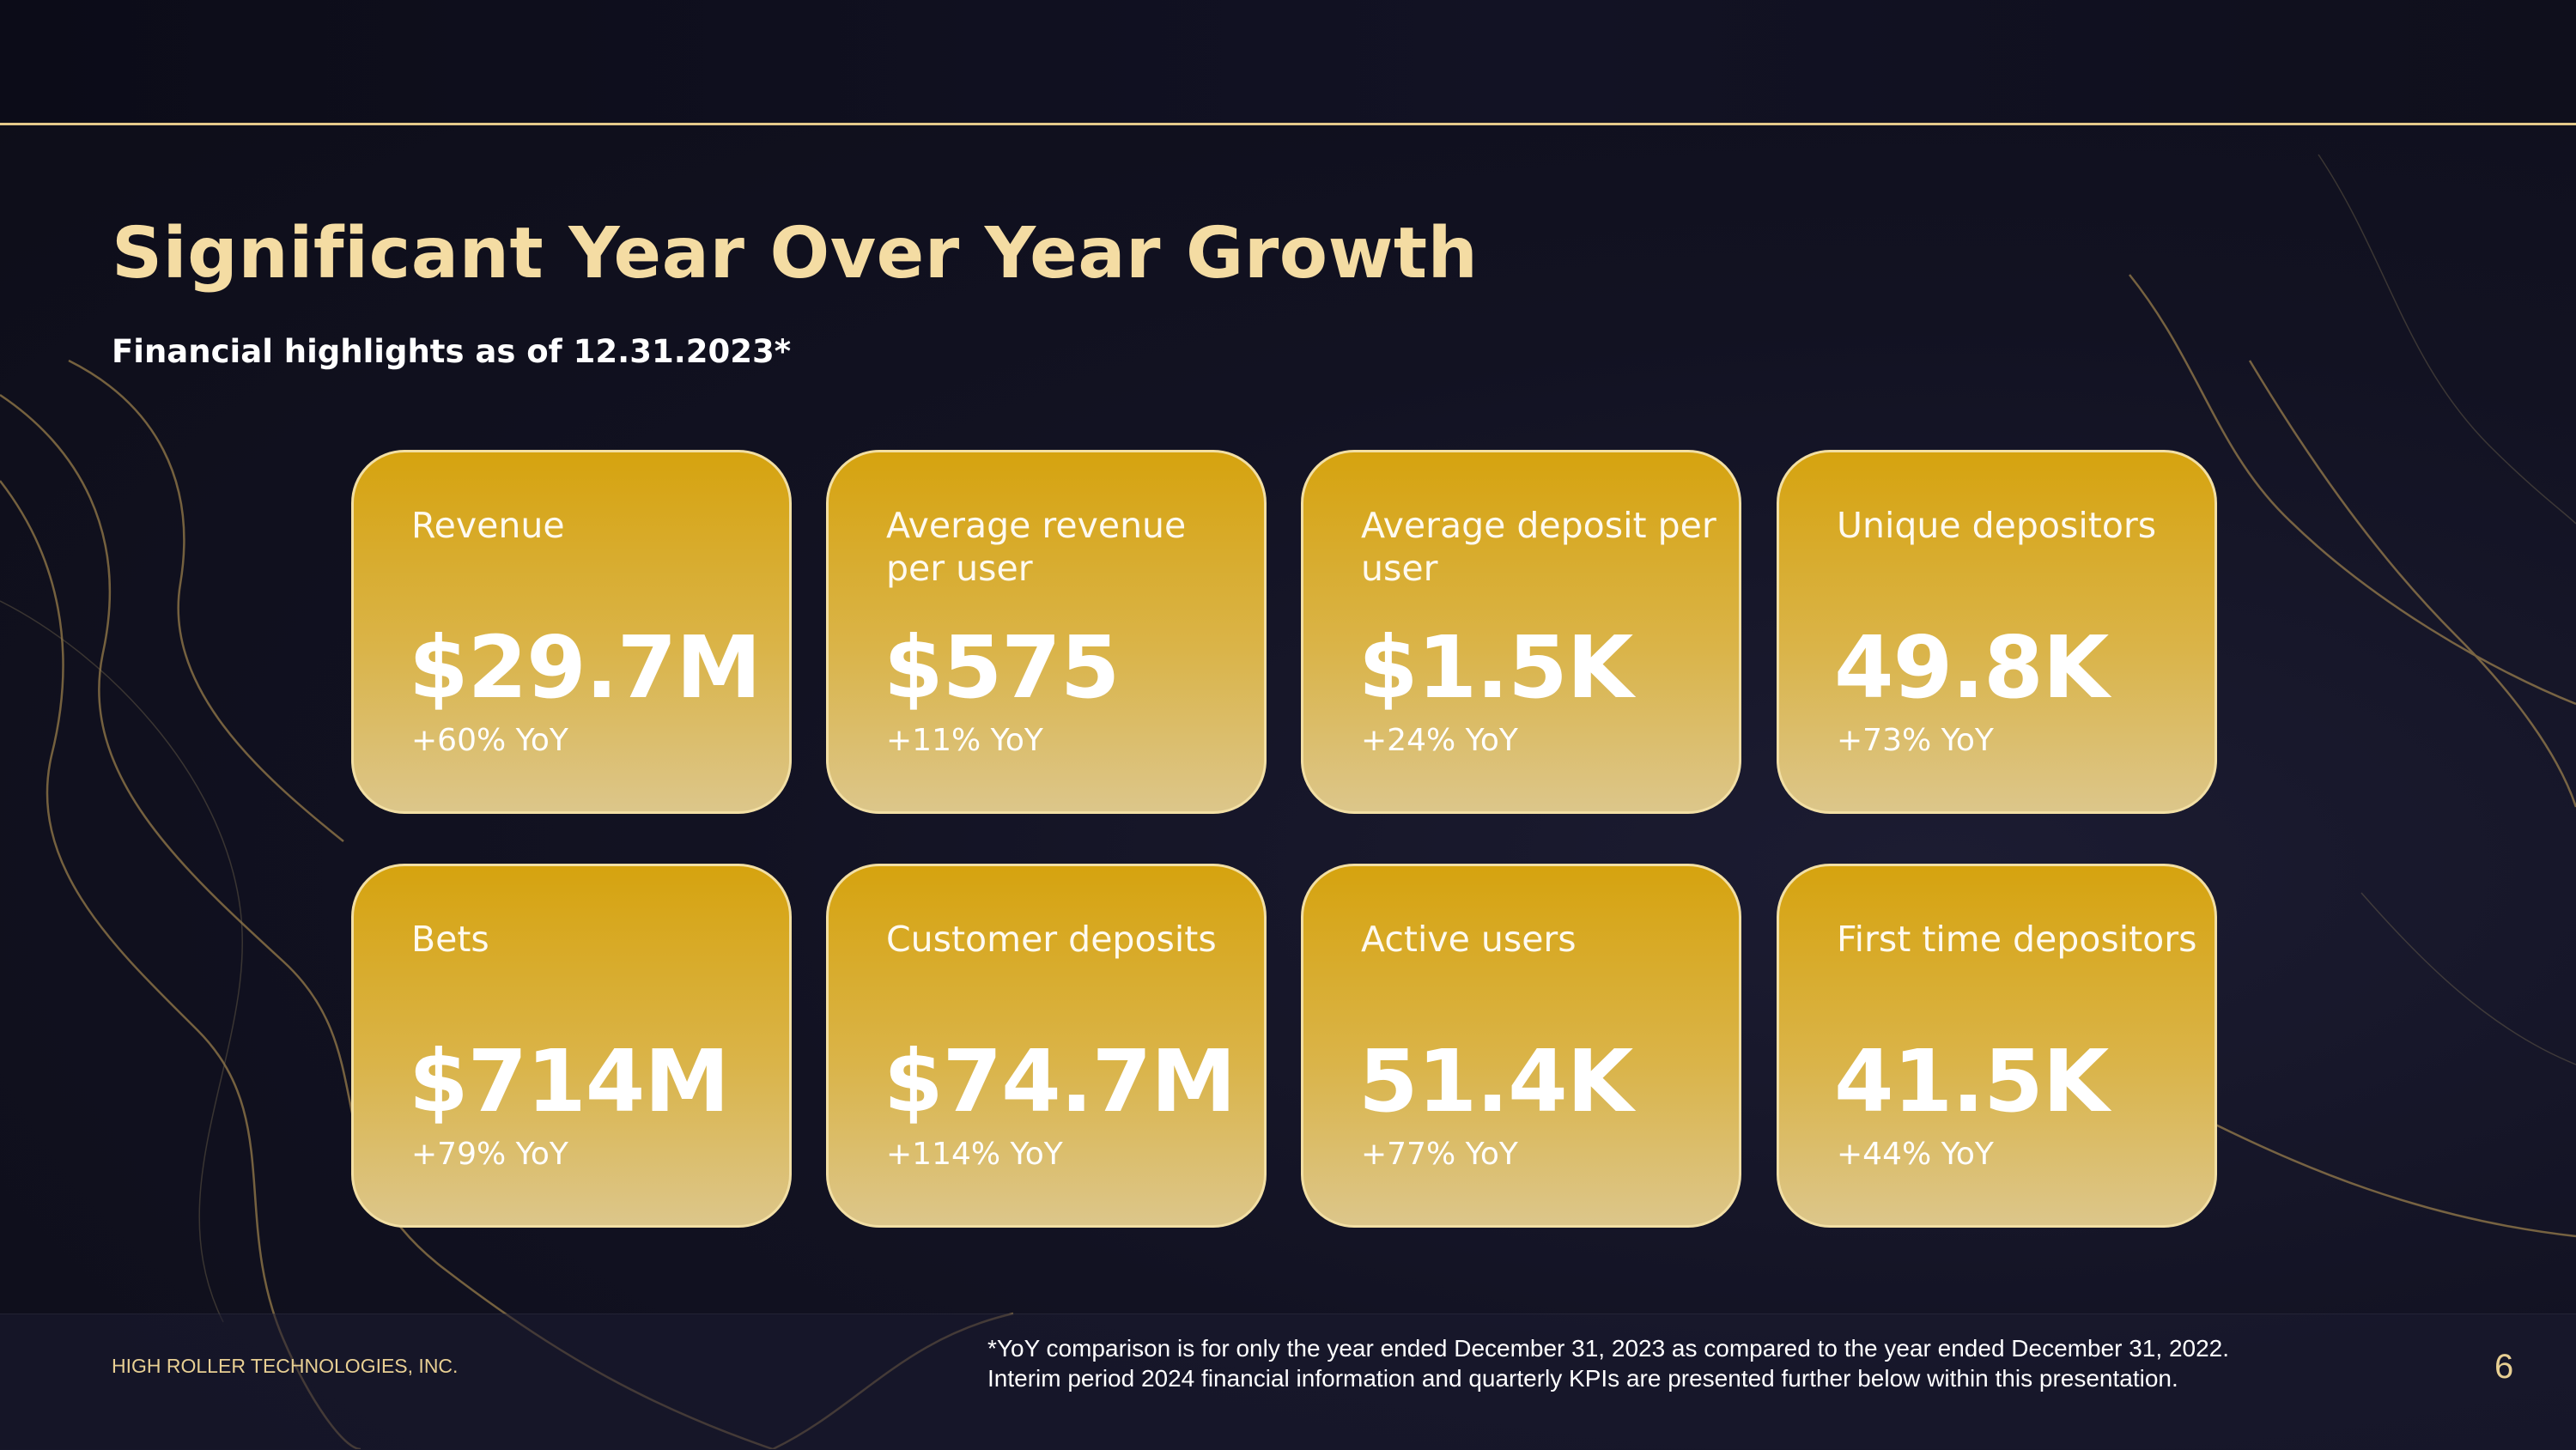 This screenshot has height=1450, width=2576. What do you see at coordinates (974, 1154) in the screenshot?
I see `metric-yoy: +114% YoY` at bounding box center [974, 1154].